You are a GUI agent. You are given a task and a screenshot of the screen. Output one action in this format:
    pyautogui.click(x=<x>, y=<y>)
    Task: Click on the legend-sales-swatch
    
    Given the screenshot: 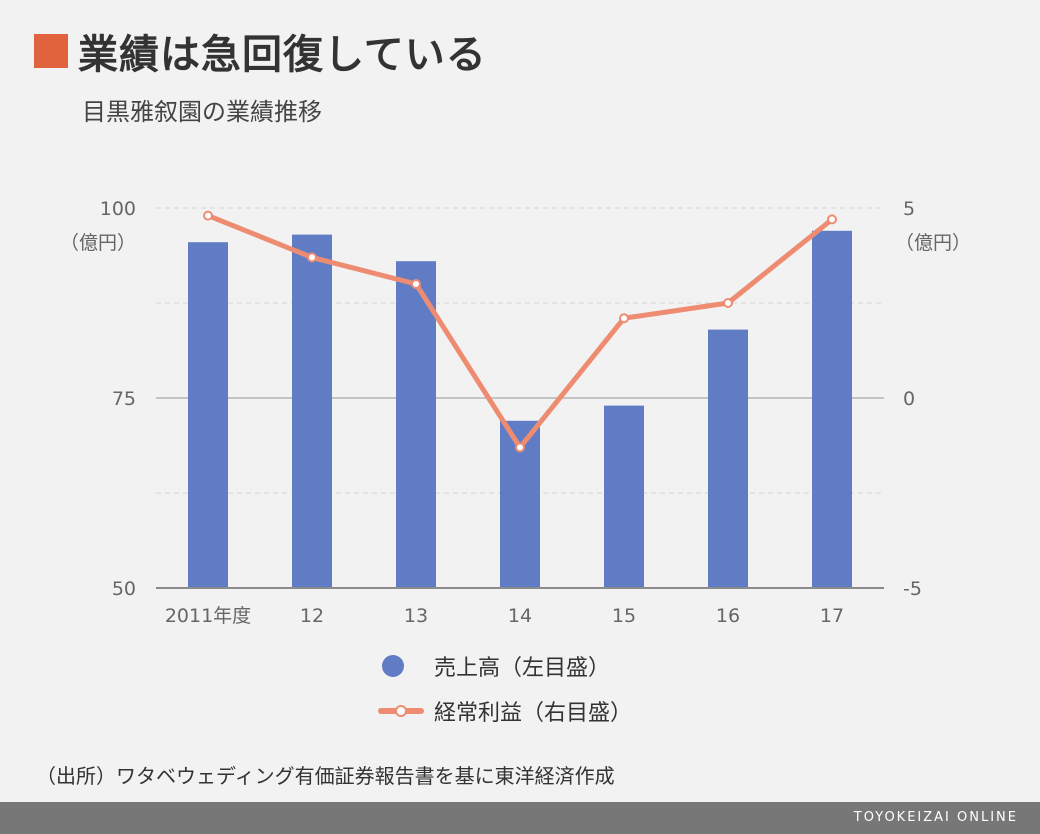 What is the action you would take?
    pyautogui.click(x=393, y=666)
    